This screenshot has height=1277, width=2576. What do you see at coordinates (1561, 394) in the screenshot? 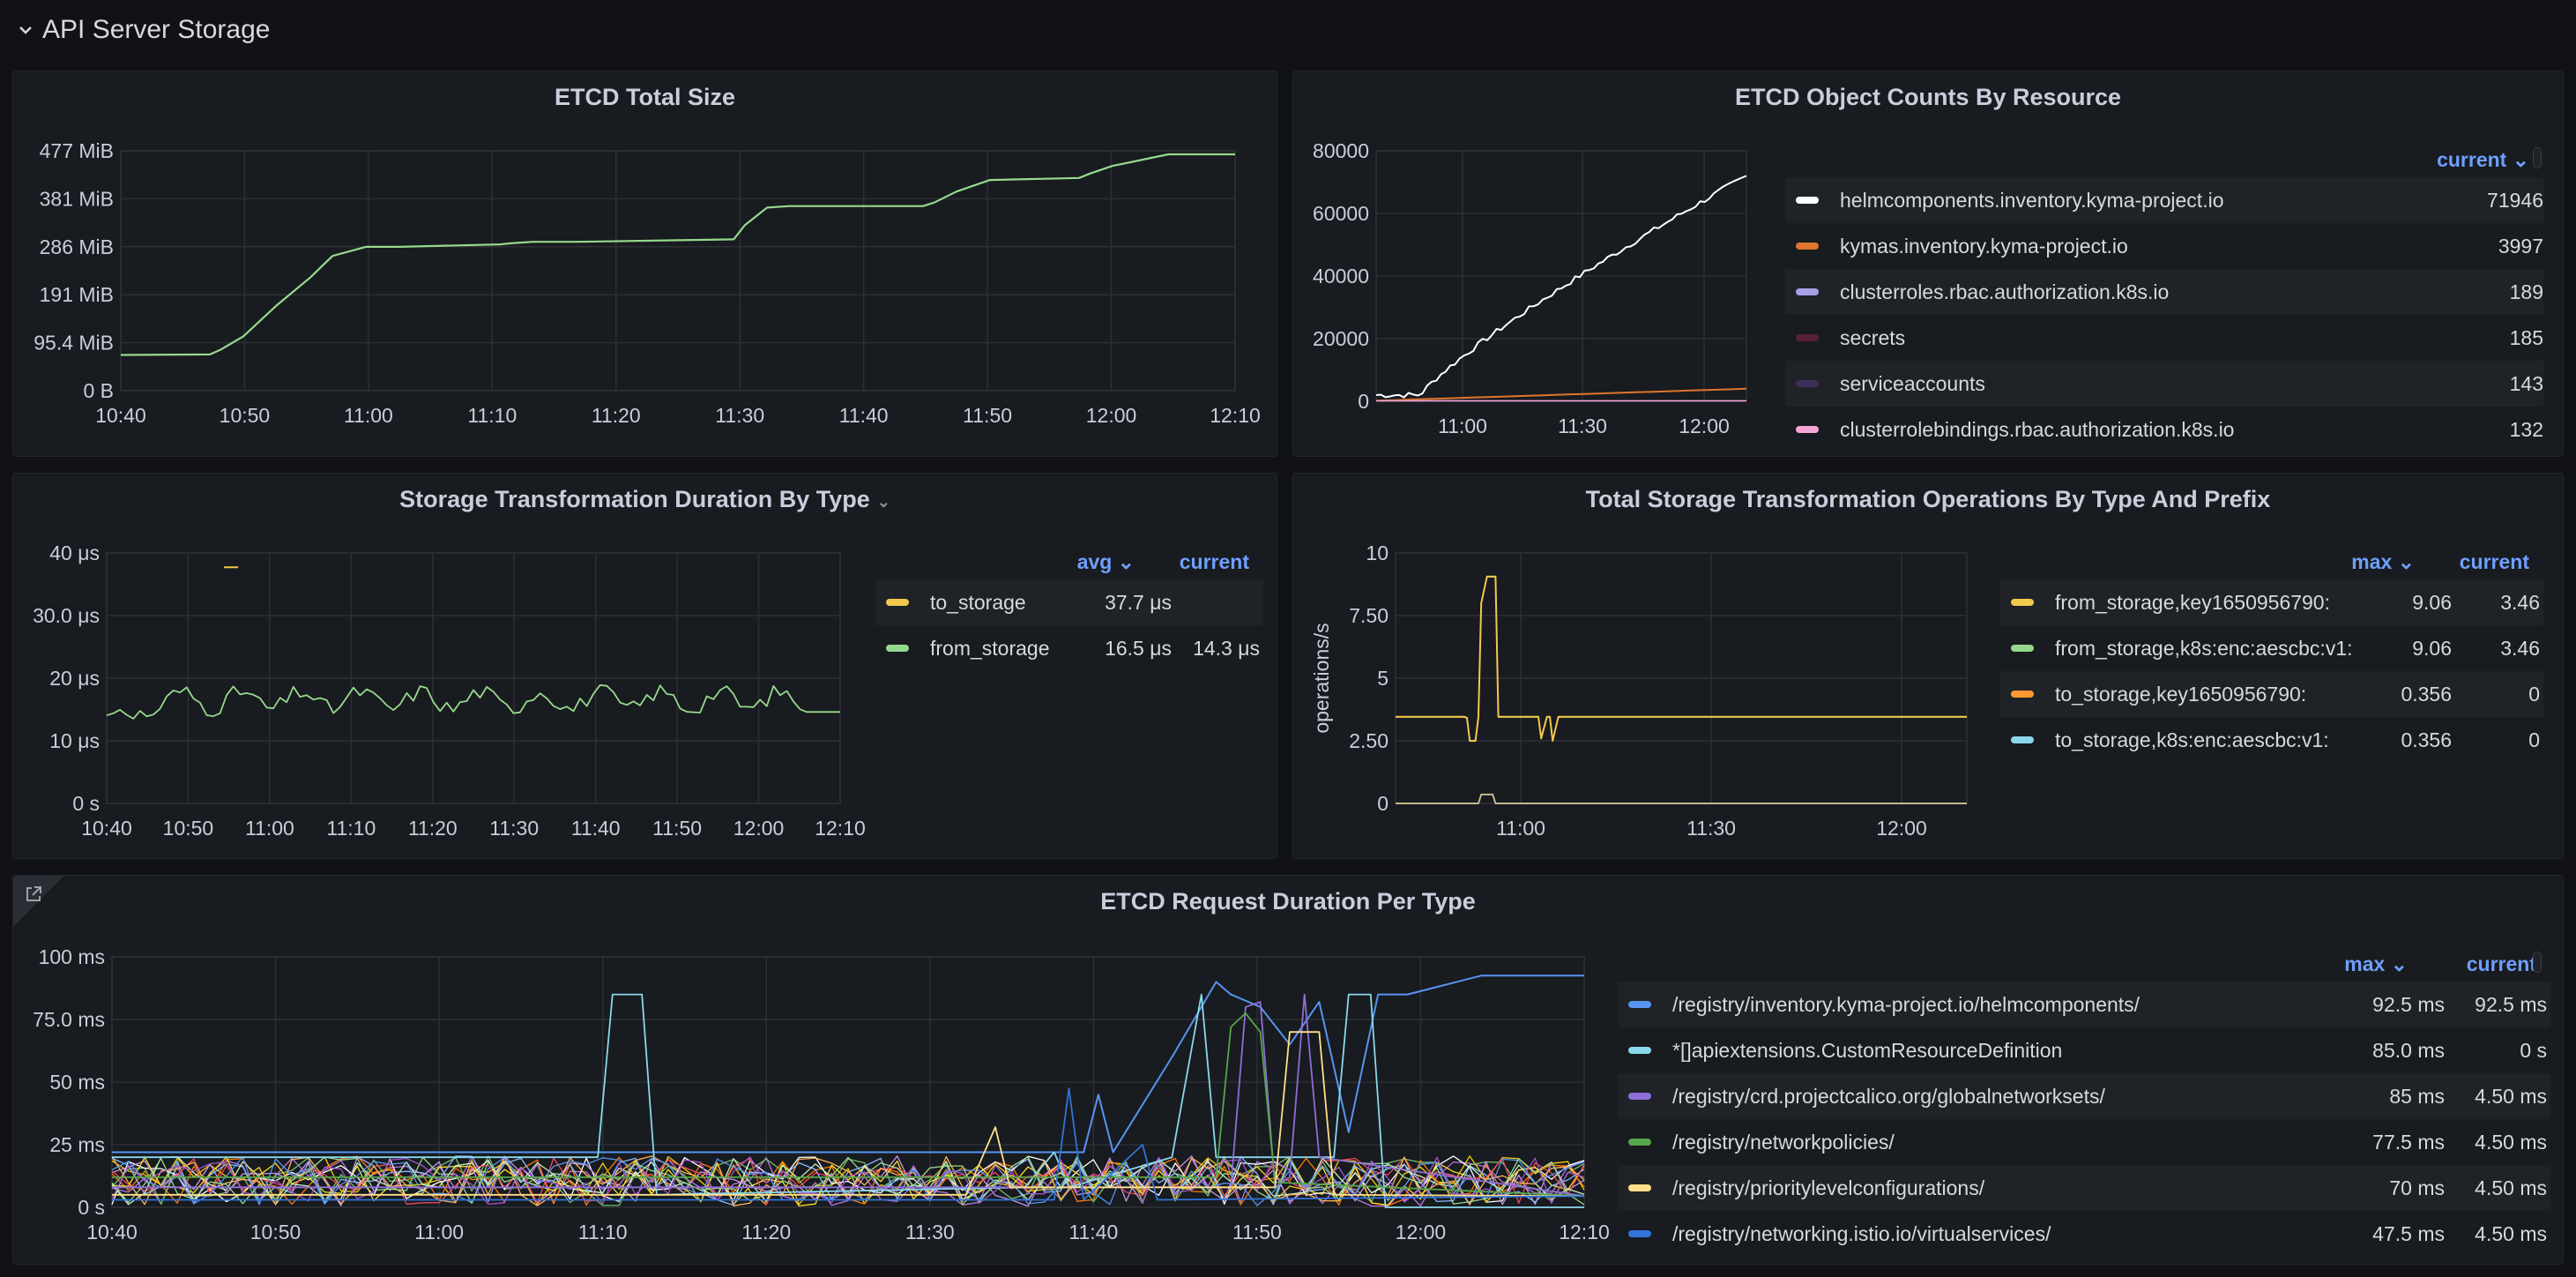
I see `series-line-kymas` at bounding box center [1561, 394].